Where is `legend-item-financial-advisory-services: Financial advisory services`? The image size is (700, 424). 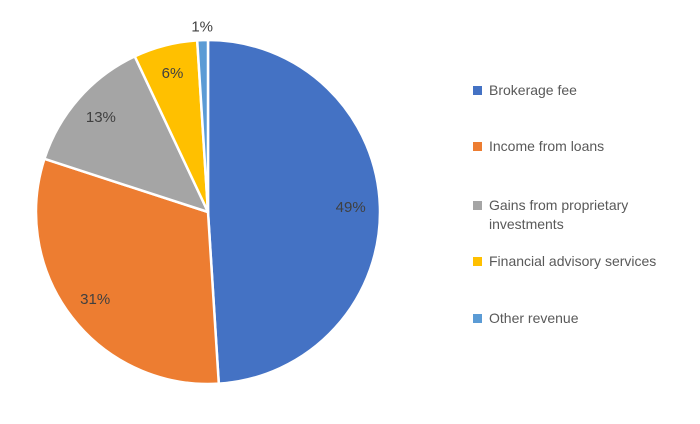
legend-item-financial-advisory-services: Financial advisory services is located at coordinates (582, 261).